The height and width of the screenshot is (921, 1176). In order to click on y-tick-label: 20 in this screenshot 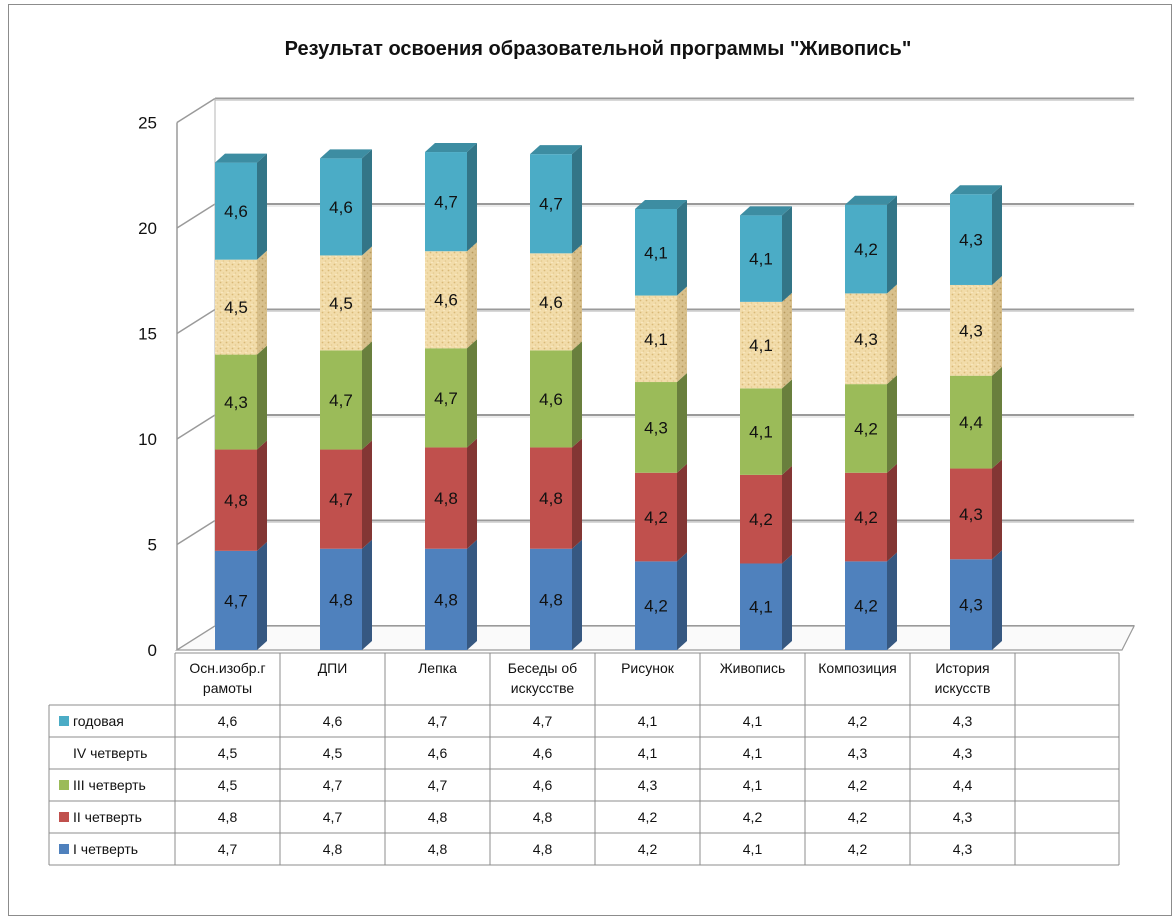, I will do `click(147, 228)`.